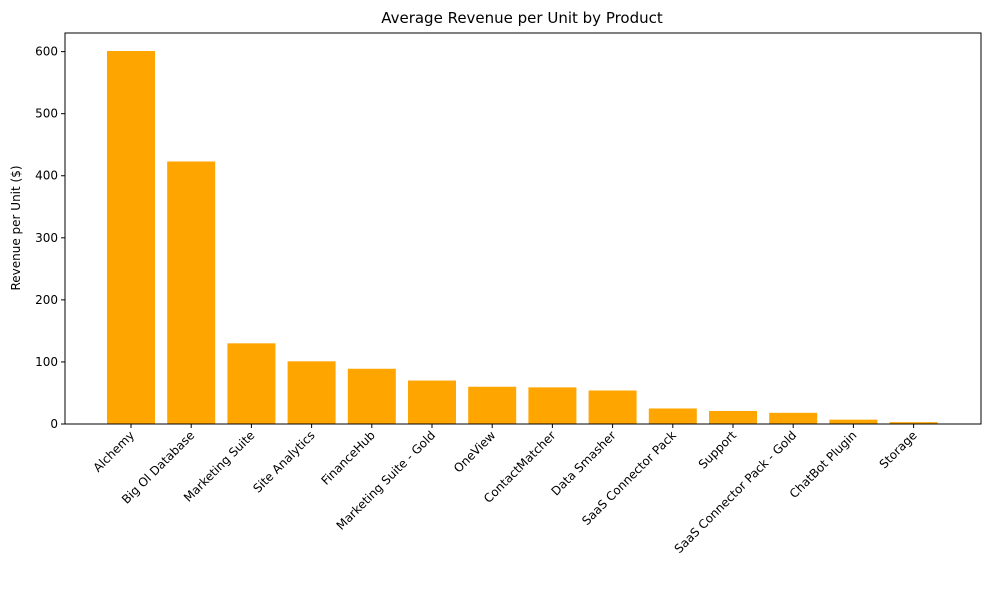 This screenshot has width=989, height=590. What do you see at coordinates (718, 450) in the screenshot?
I see `x-tick-label: Support` at bounding box center [718, 450].